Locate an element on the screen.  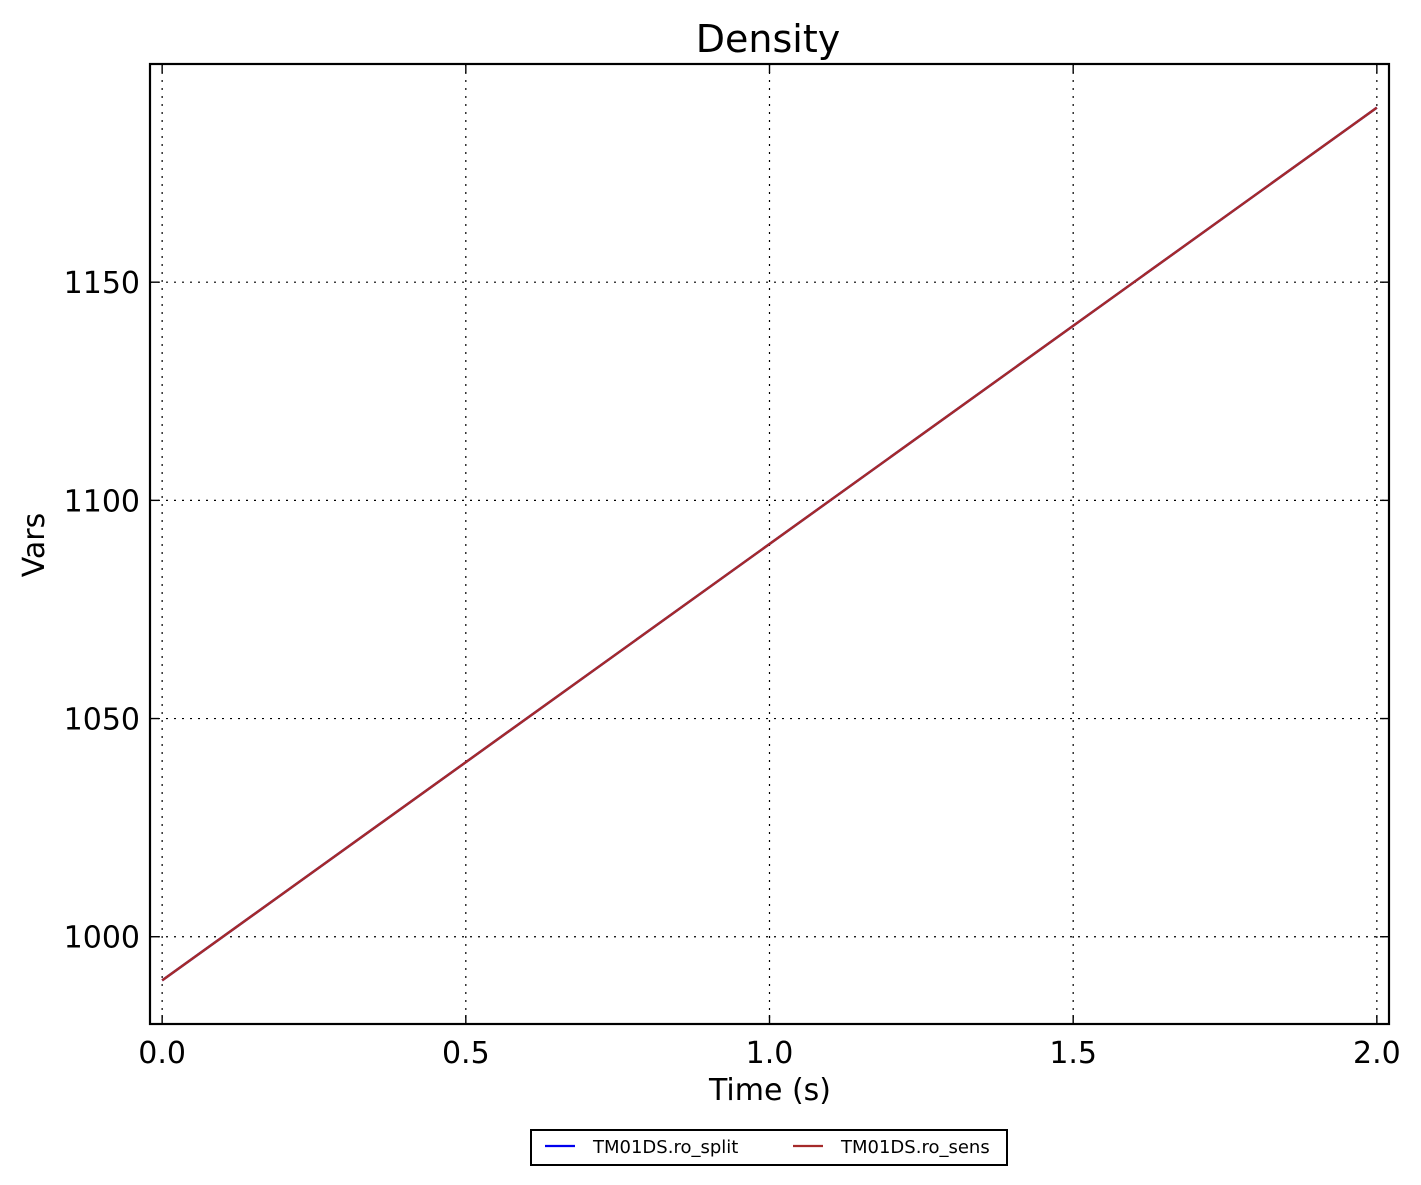
y-axis-label: Vars is located at coordinates (34, 545).